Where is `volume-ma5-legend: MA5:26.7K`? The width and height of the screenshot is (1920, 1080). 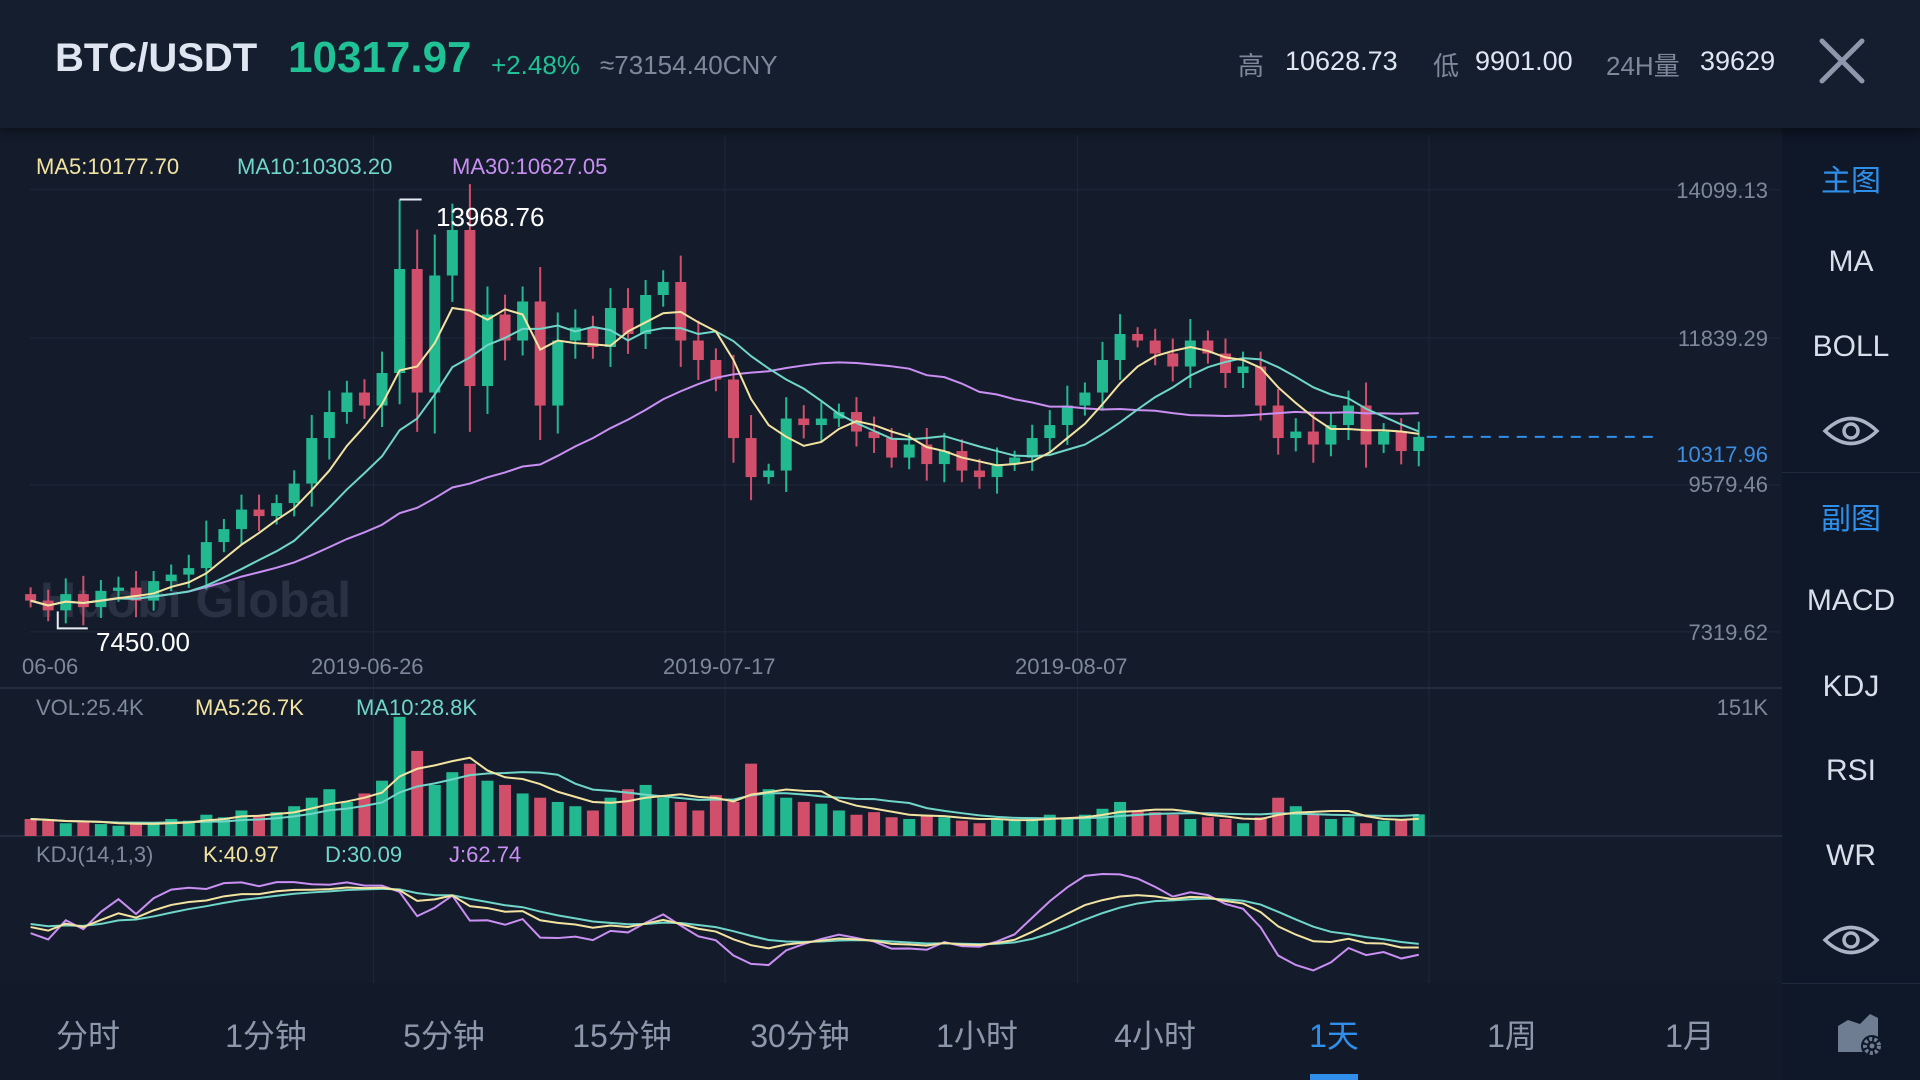
volume-ma5-legend: MA5:26.7K is located at coordinates (249, 707).